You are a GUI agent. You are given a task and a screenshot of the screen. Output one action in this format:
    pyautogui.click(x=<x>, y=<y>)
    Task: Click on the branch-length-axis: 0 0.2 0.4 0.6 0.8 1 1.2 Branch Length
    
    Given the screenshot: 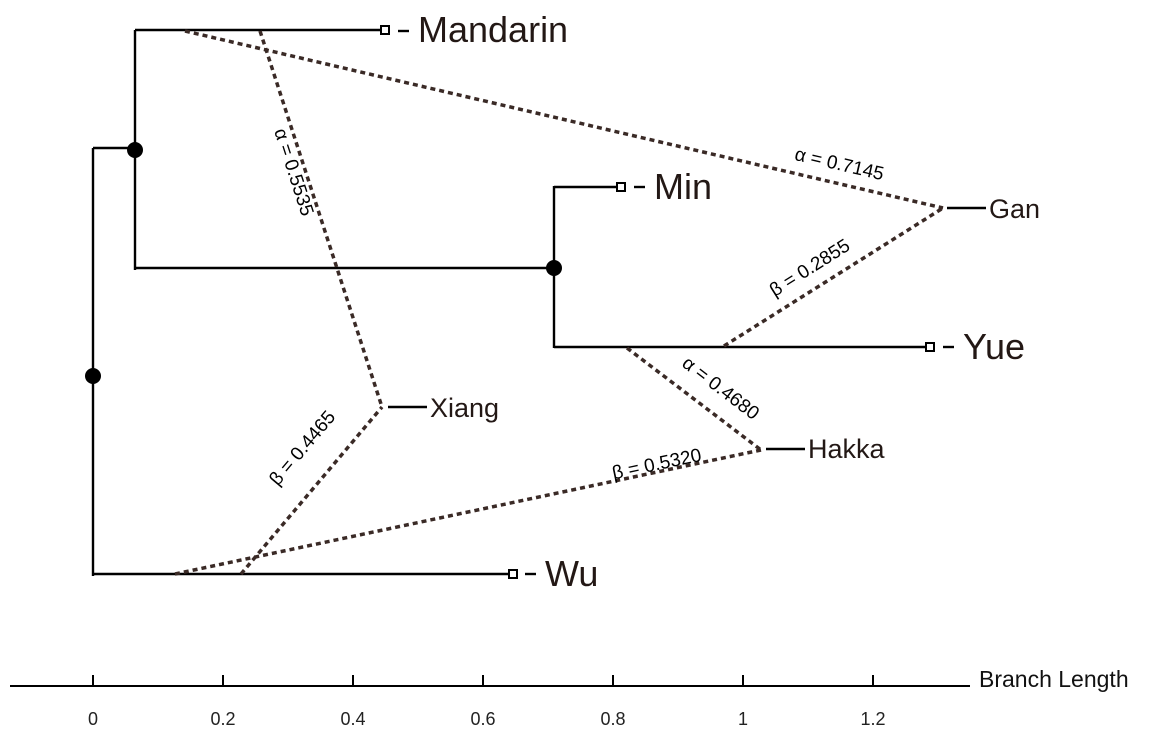 What is the action you would take?
    pyautogui.click(x=569, y=697)
    